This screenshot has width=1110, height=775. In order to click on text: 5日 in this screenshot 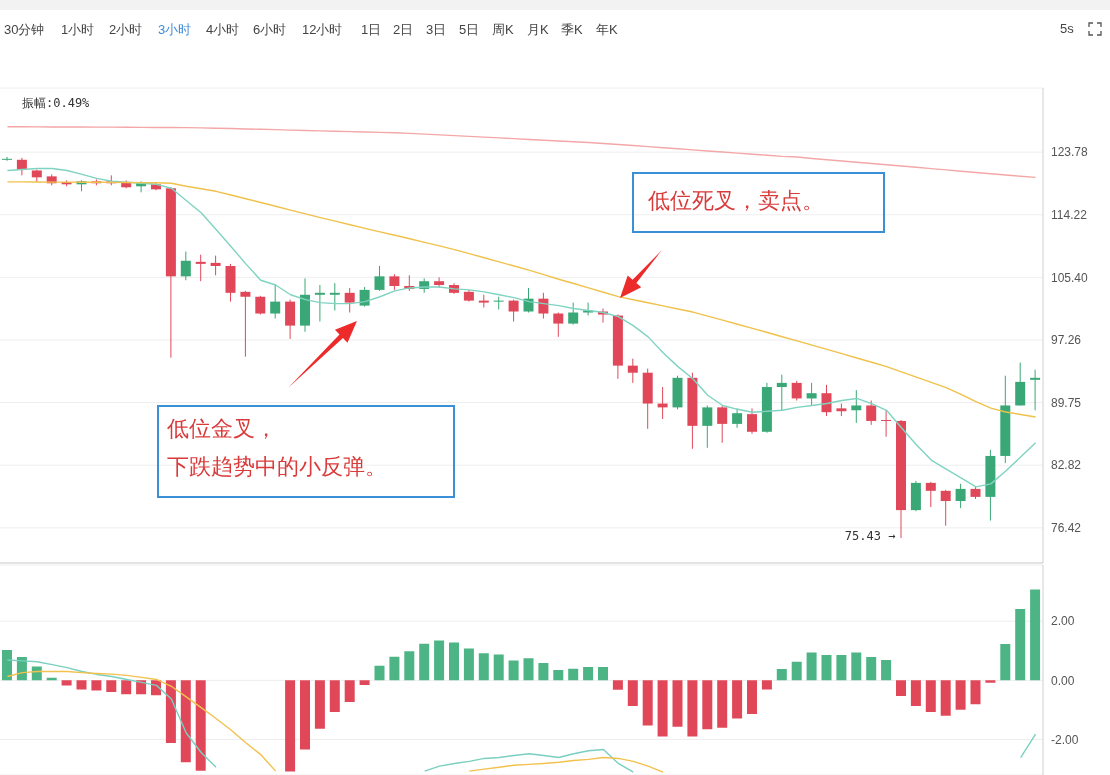, I will do `click(469, 30)`.